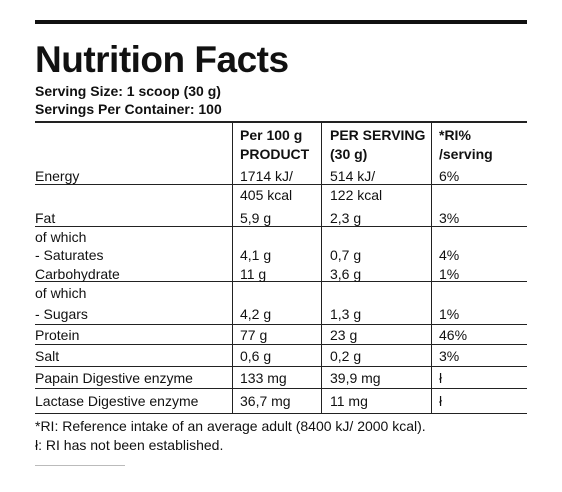 This screenshot has height=492, width=562. I want to click on energy-serving-kcal: 122 kcal, so click(356, 195).